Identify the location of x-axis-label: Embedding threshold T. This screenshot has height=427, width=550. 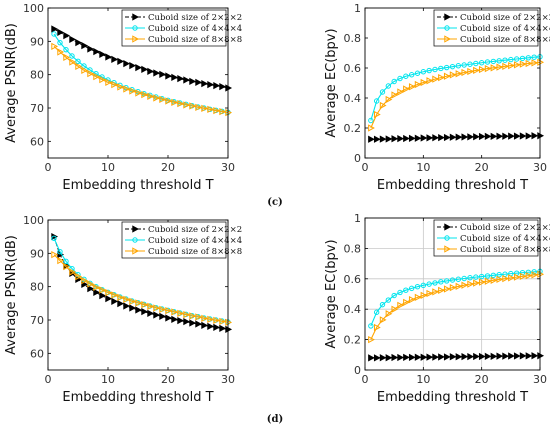
(137, 397).